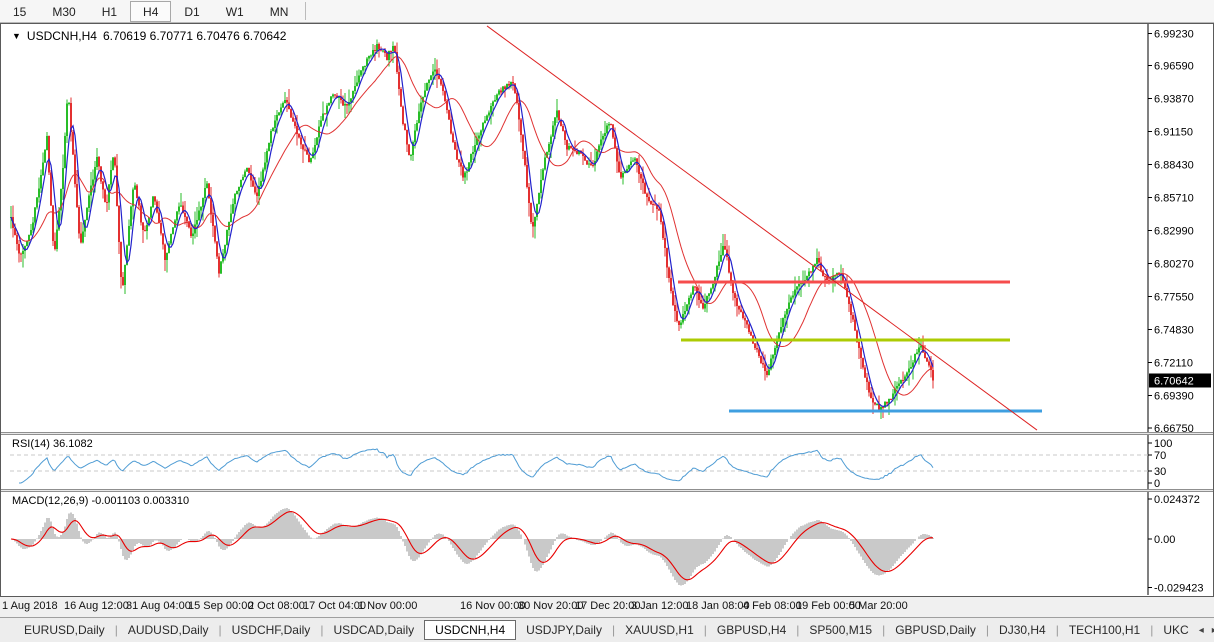 The image size is (1214, 642). Describe the element at coordinates (151, 11) in the screenshot. I see `timeframe-button-h4: H4` at that location.